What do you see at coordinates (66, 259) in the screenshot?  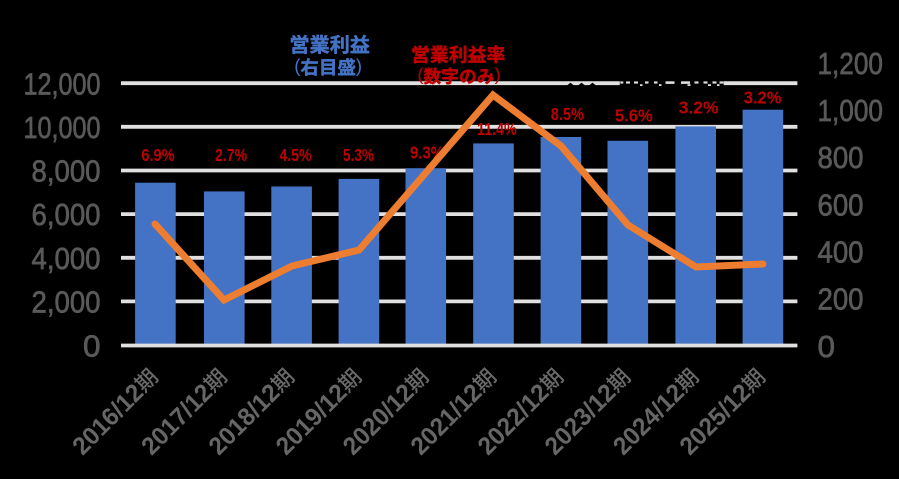 I see `svg-text: 4,000` at bounding box center [66, 259].